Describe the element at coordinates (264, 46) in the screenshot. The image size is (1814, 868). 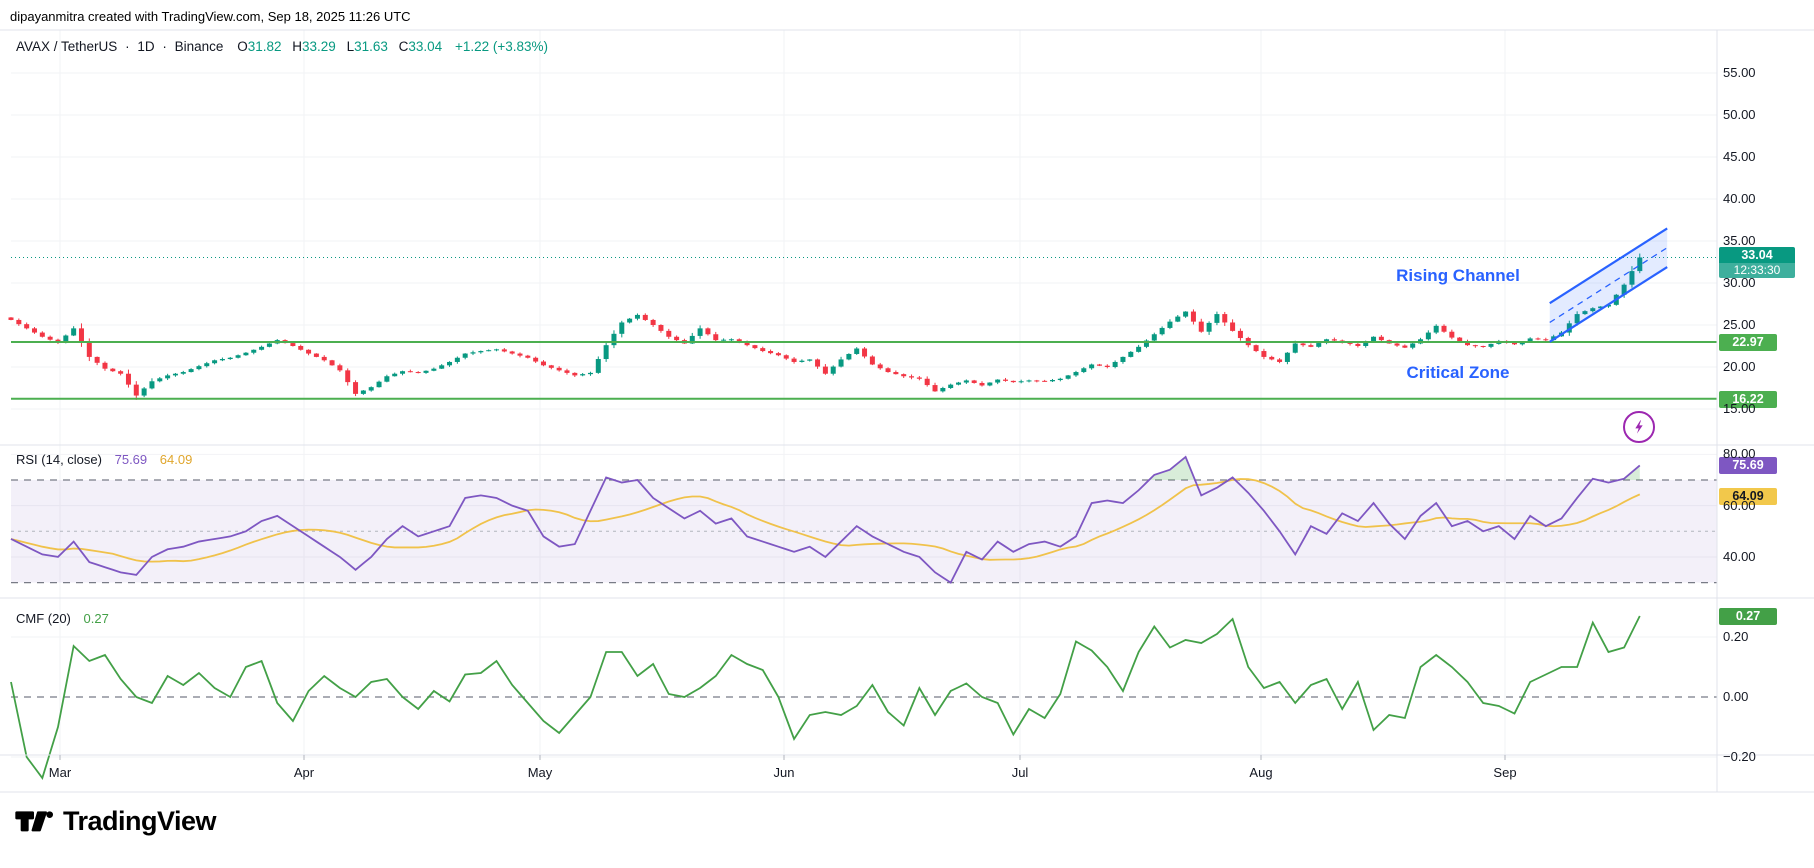
I see `open-value: 31.82` at that location.